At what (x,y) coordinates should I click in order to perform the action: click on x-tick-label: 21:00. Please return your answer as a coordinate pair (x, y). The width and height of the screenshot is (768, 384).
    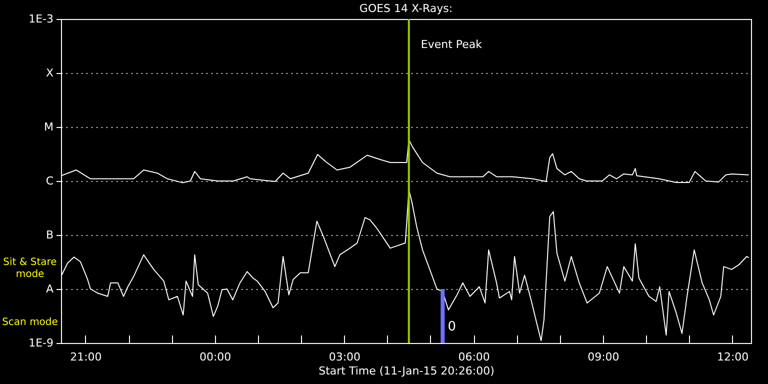
    Looking at the image, I should click on (86, 357).